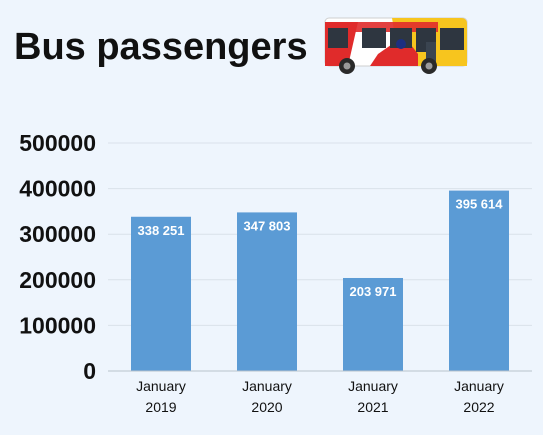  Describe the element at coordinates (267, 225) in the screenshot. I see `bar-value-label: 347 803` at that location.